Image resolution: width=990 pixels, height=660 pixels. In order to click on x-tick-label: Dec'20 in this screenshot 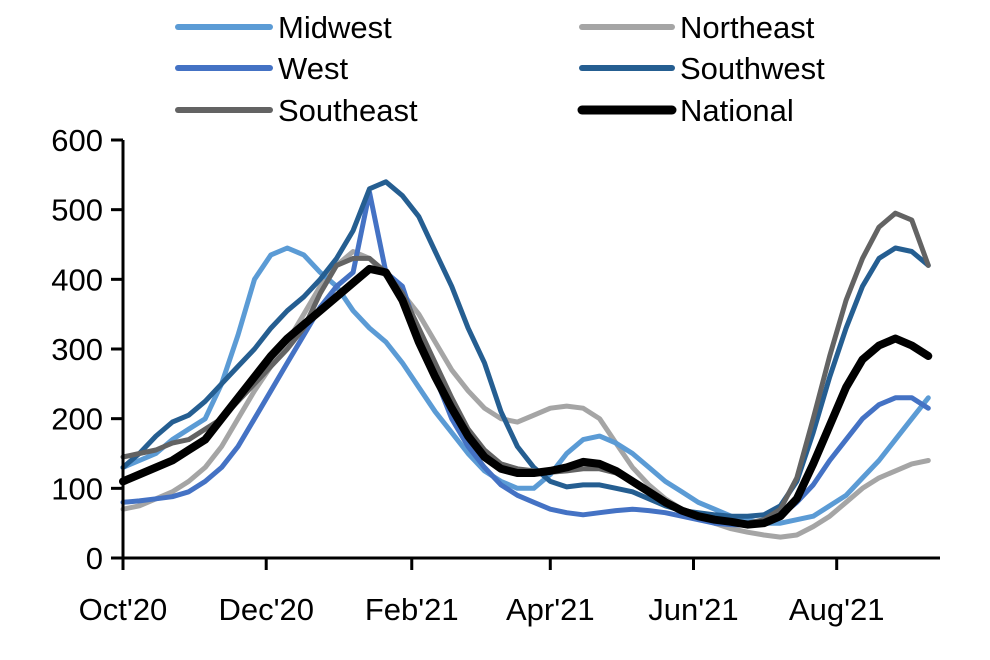, I will do `click(266, 609)`.